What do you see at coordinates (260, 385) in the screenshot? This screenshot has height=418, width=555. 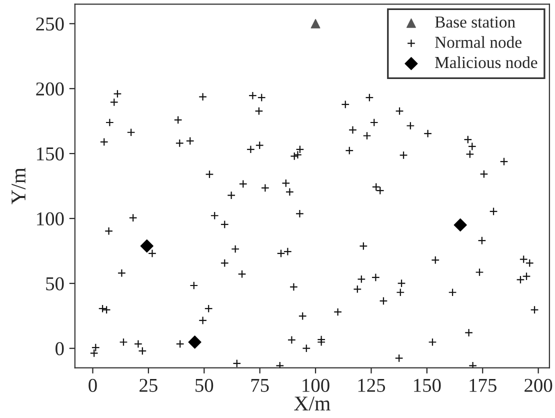 I see `x-tick-label: 75` at bounding box center [260, 385].